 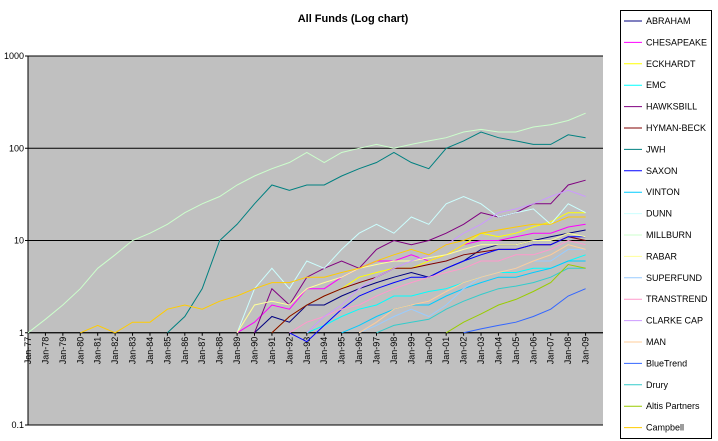 I want to click on x-tick-label: Jan-82, so click(x=115, y=351).